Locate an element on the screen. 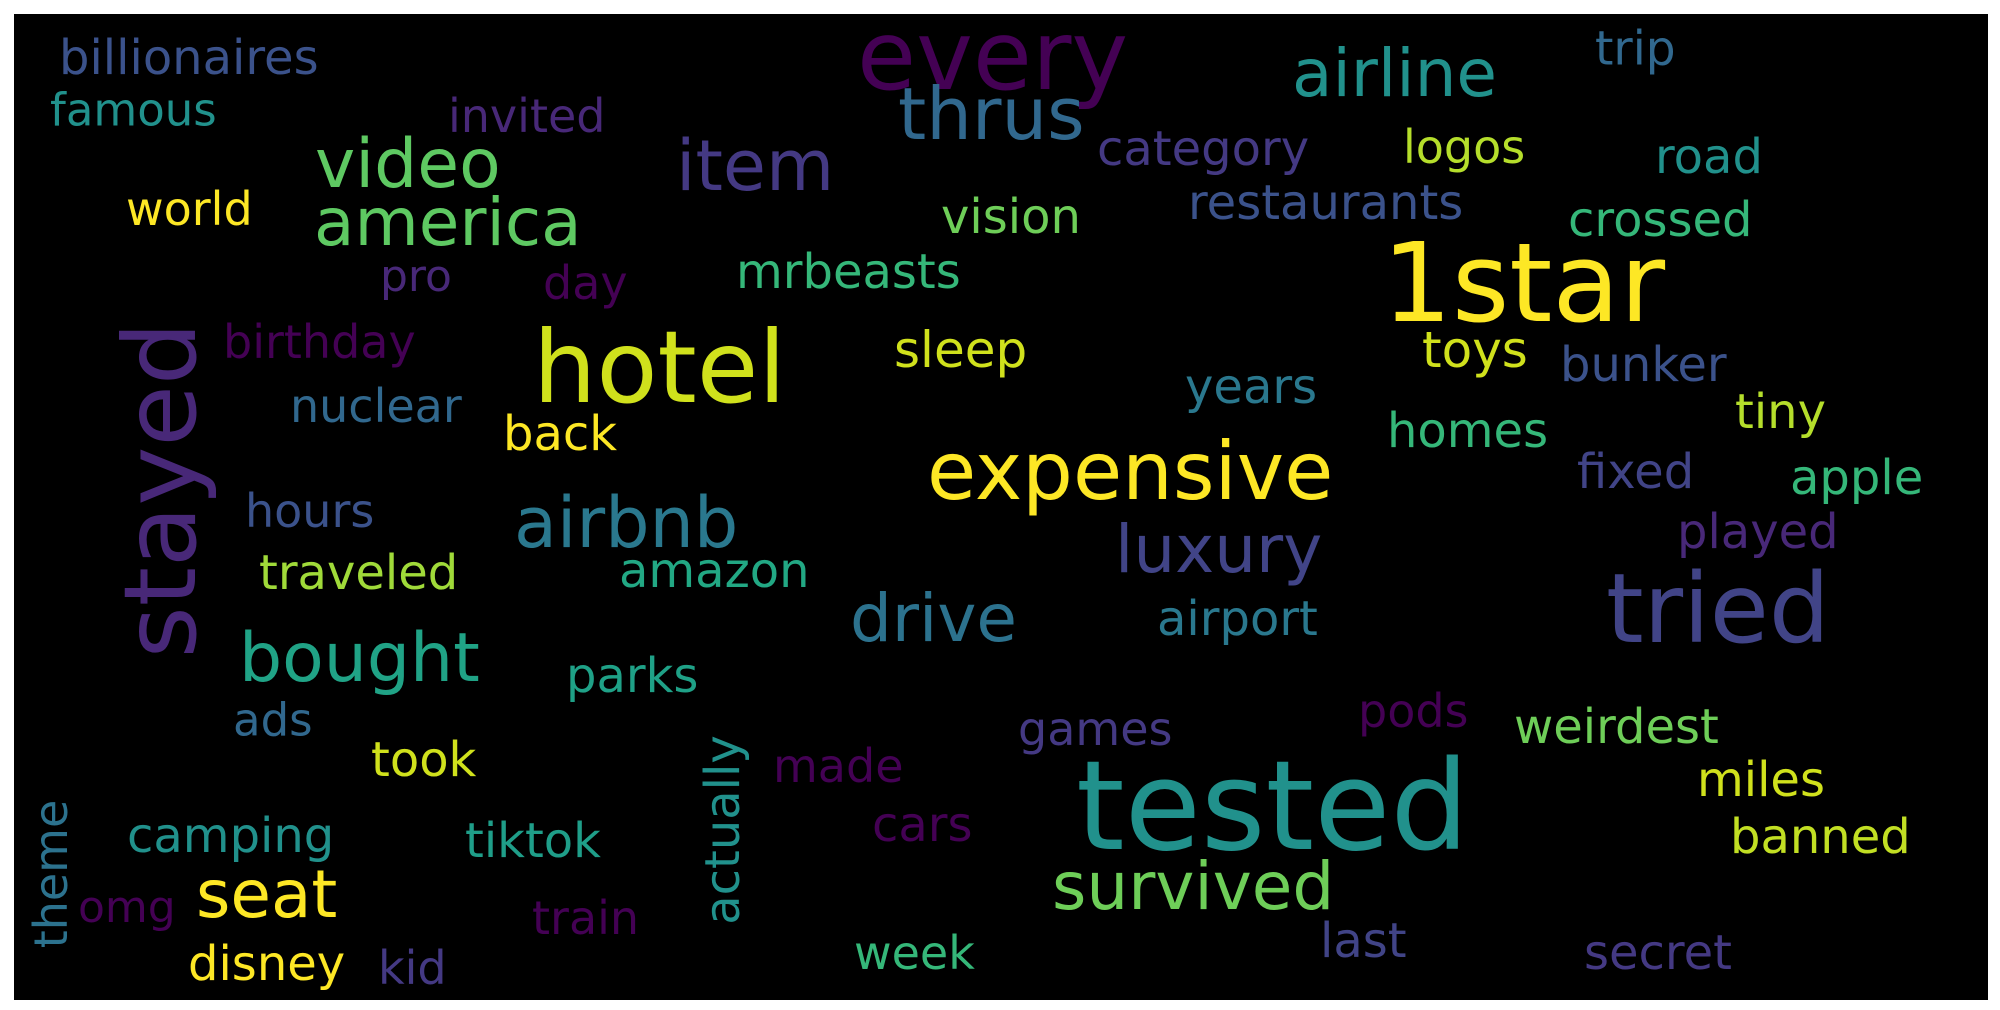  word-parks: parks is located at coordinates (632, 676).